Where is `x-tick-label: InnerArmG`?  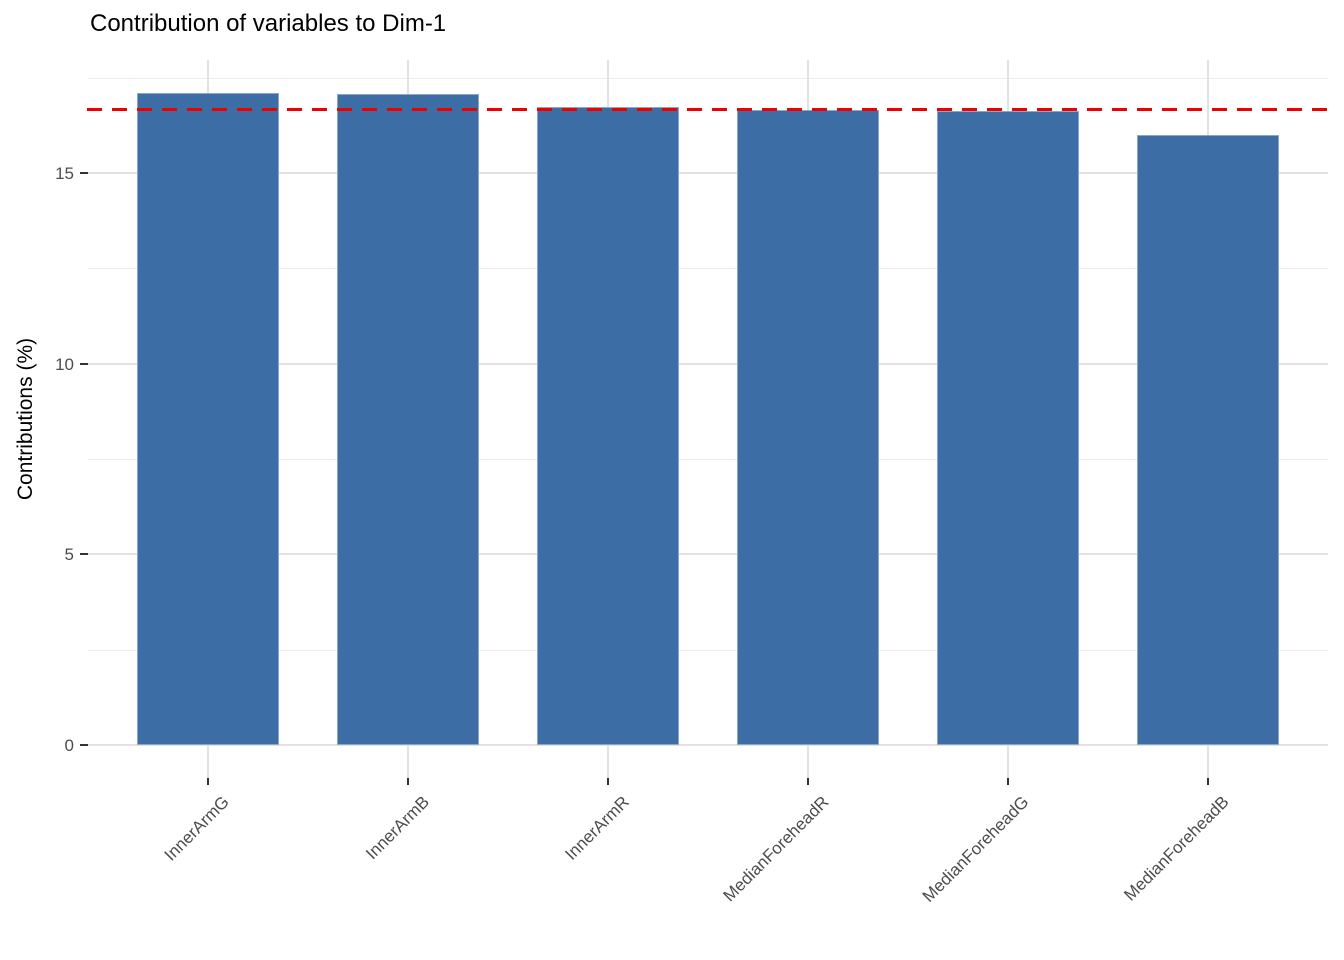
x-tick-label: InnerArmG is located at coordinates (196, 828).